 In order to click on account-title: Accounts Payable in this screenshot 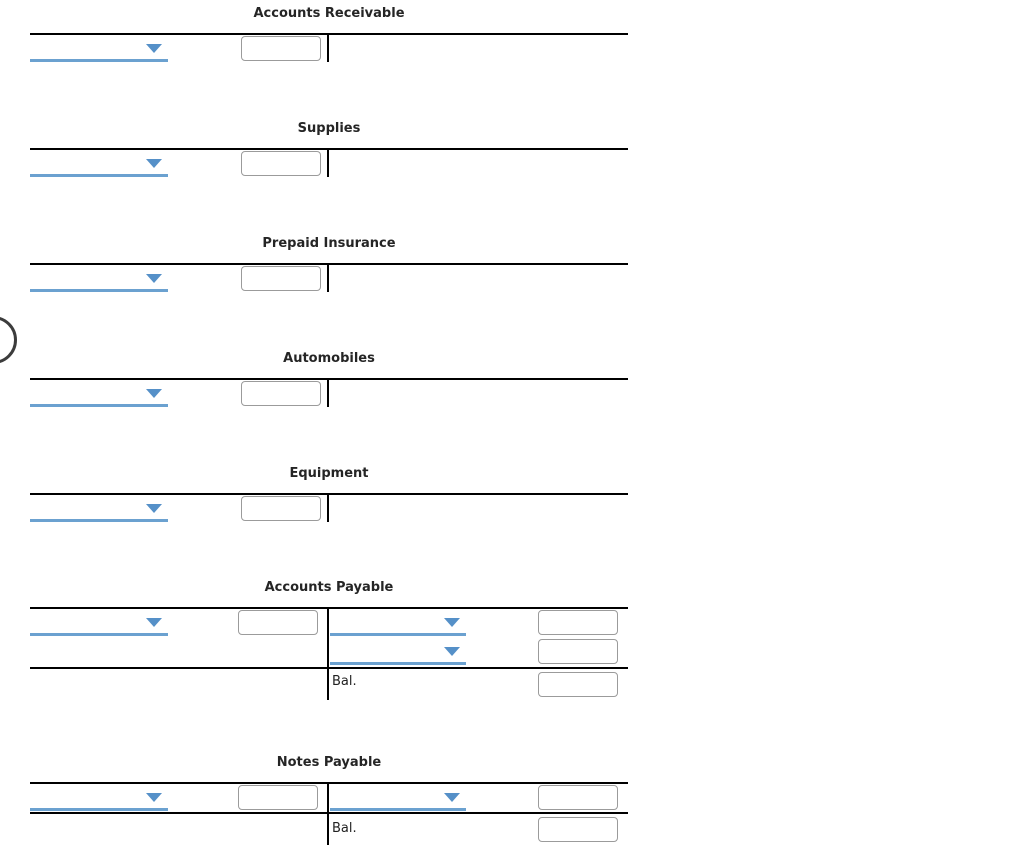, I will do `click(329, 587)`.